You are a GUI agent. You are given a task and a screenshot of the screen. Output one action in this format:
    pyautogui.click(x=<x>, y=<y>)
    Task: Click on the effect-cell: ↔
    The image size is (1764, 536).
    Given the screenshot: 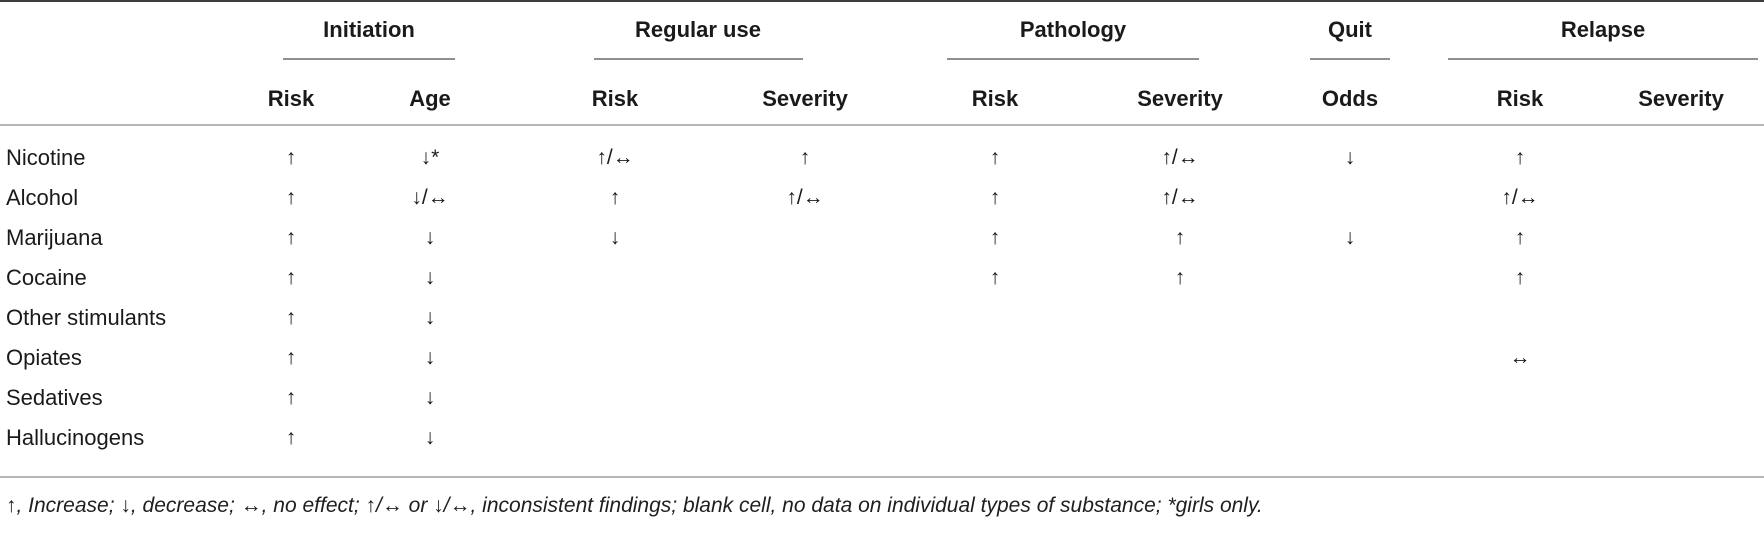 What is the action you would take?
    pyautogui.click(x=1520, y=357)
    